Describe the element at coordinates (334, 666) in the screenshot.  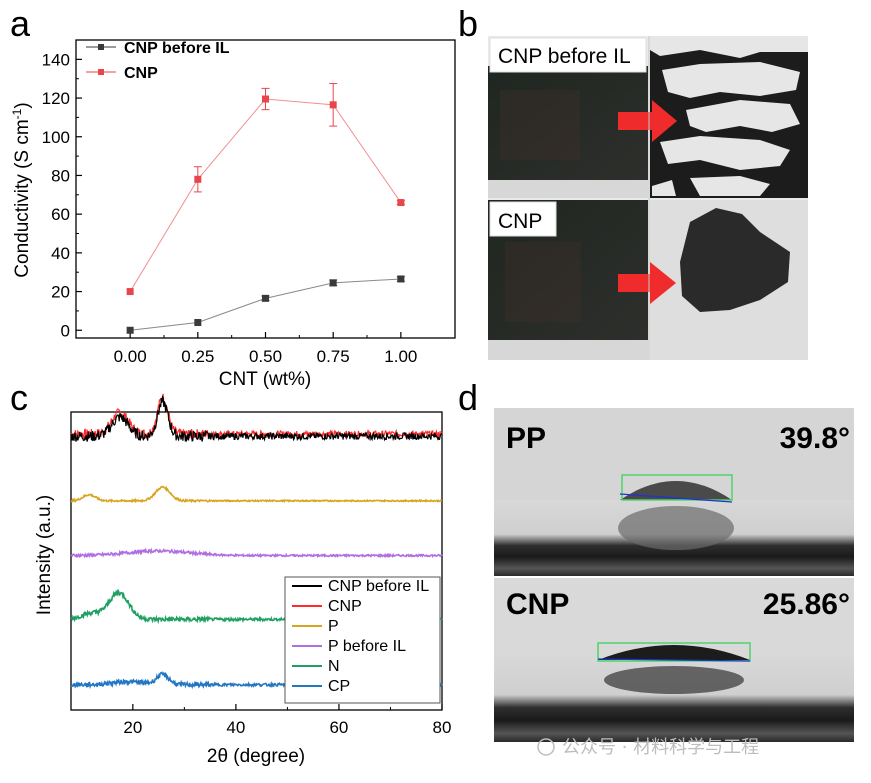
I see `chart-c-legend-label: N` at that location.